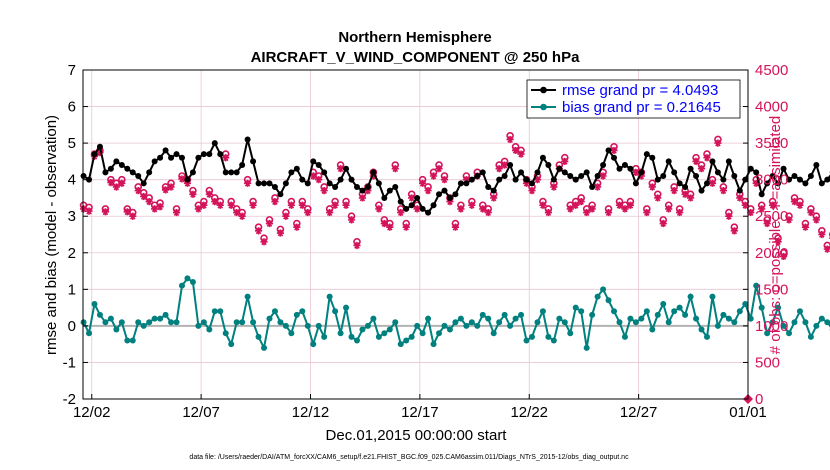 The height and width of the screenshot is (470, 830). Describe the element at coordinates (420, 412) in the screenshot. I see `x-tick-label: 12/17` at that location.